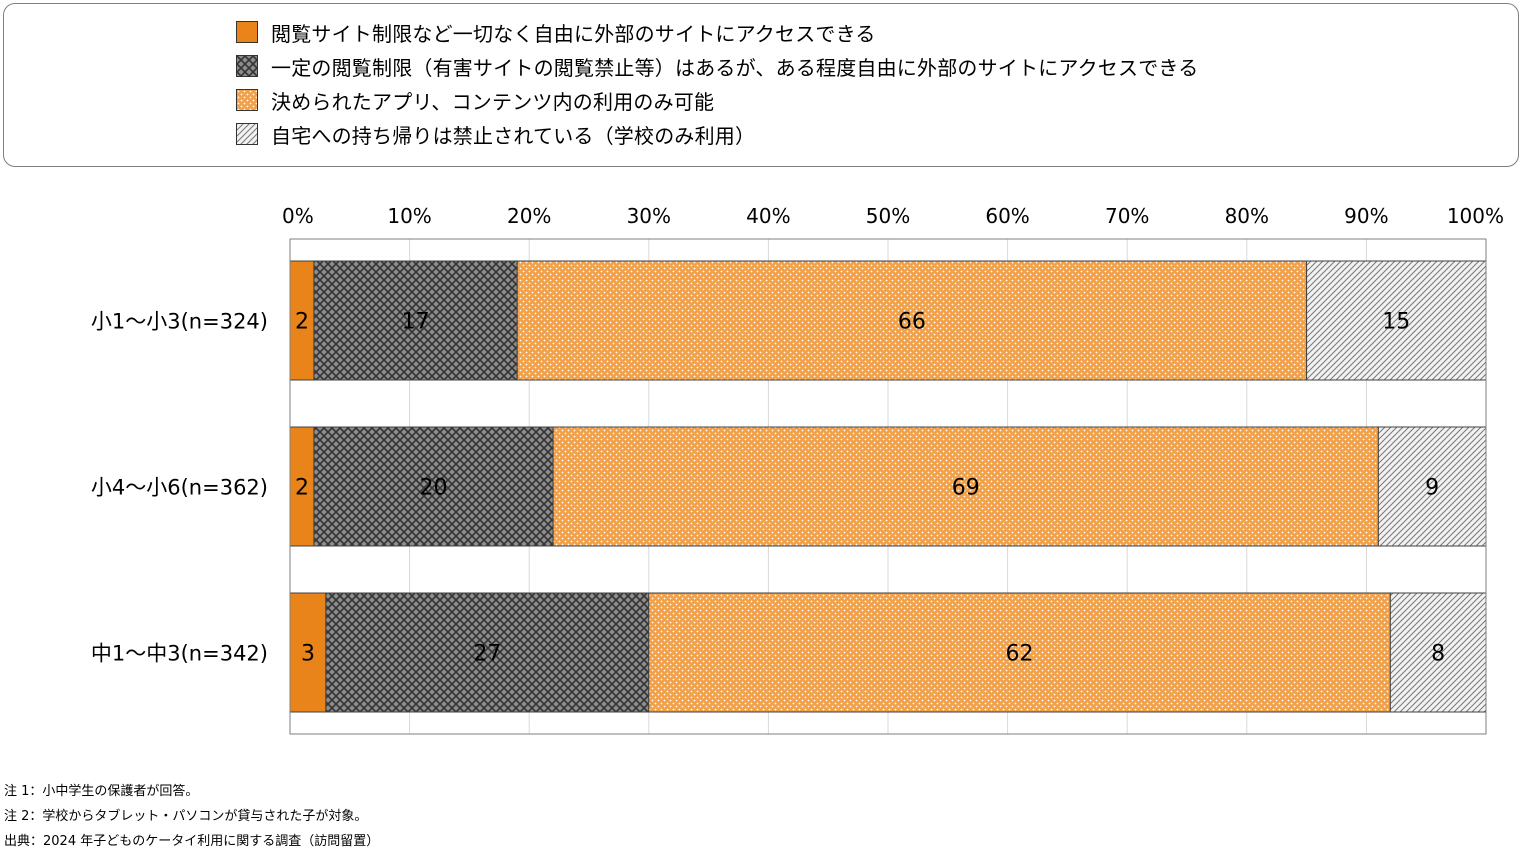 Image resolution: width=1524 pixels, height=851 pixels. Describe the element at coordinates (529, 216) in the screenshot. I see `x-tick-label: 20%` at that location.